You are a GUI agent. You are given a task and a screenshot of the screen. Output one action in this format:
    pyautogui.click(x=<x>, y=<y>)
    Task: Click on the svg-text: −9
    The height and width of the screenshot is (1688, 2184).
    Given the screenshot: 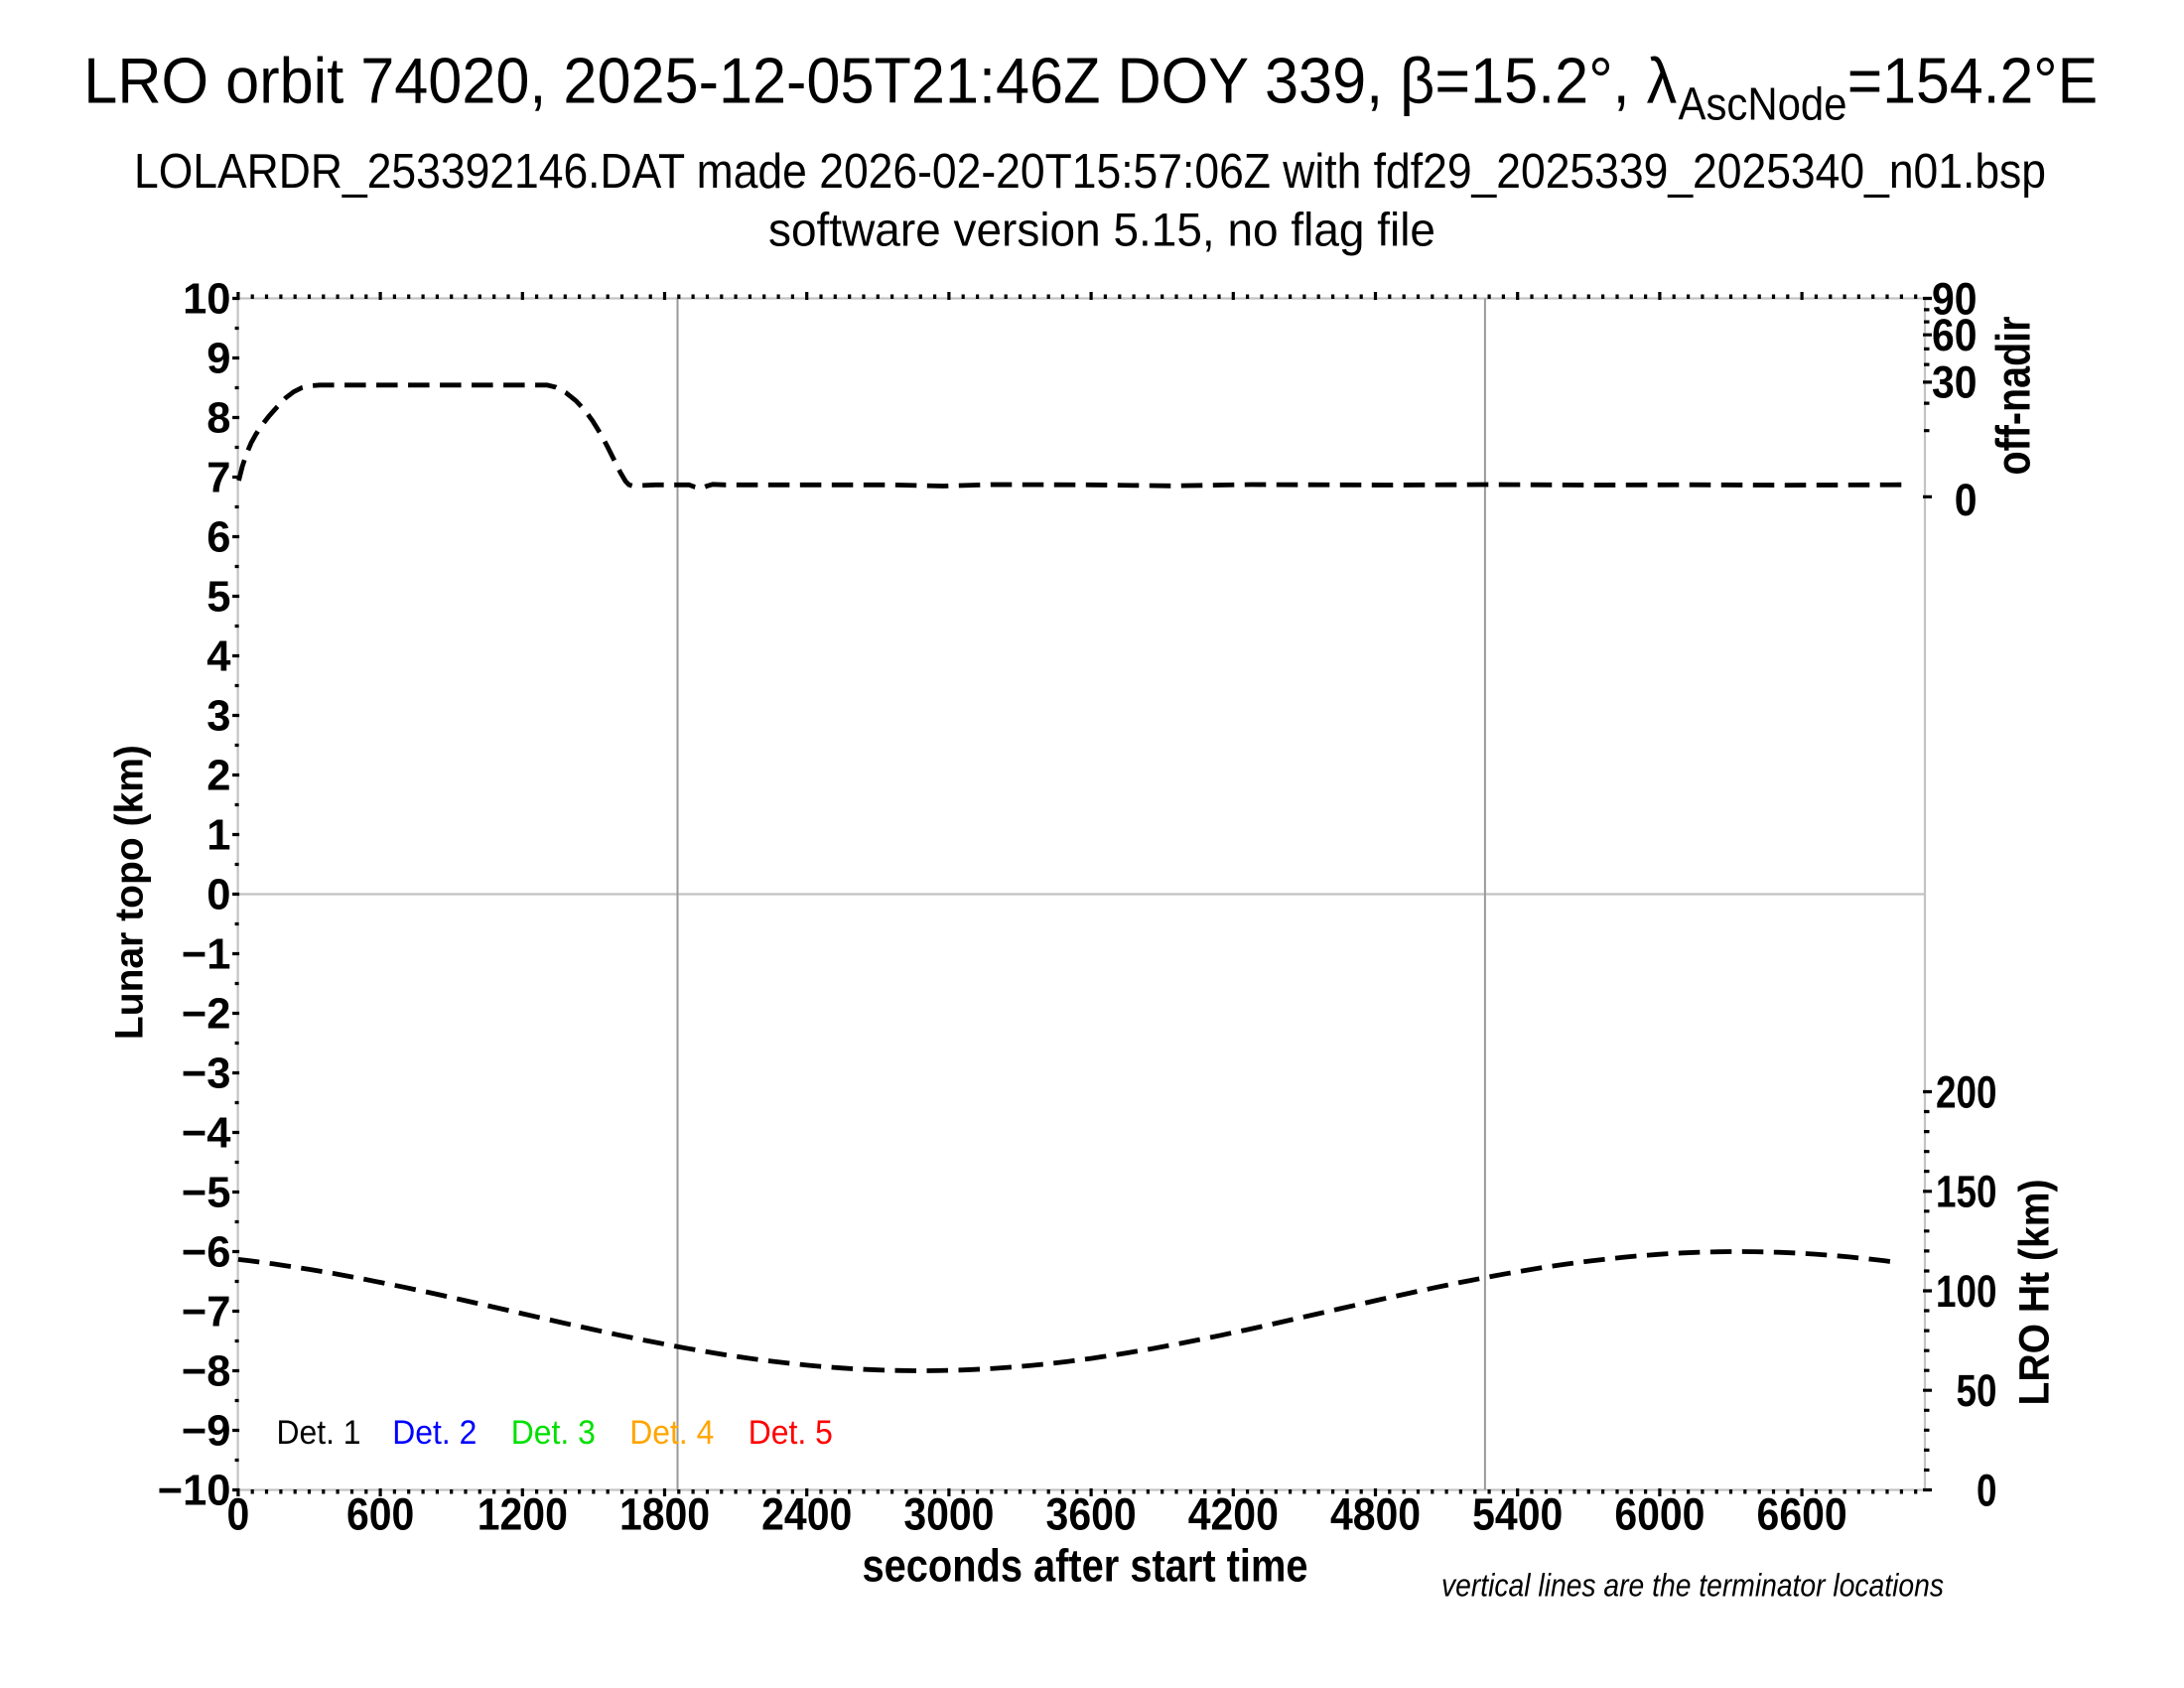 What is the action you would take?
    pyautogui.click(x=206, y=1432)
    